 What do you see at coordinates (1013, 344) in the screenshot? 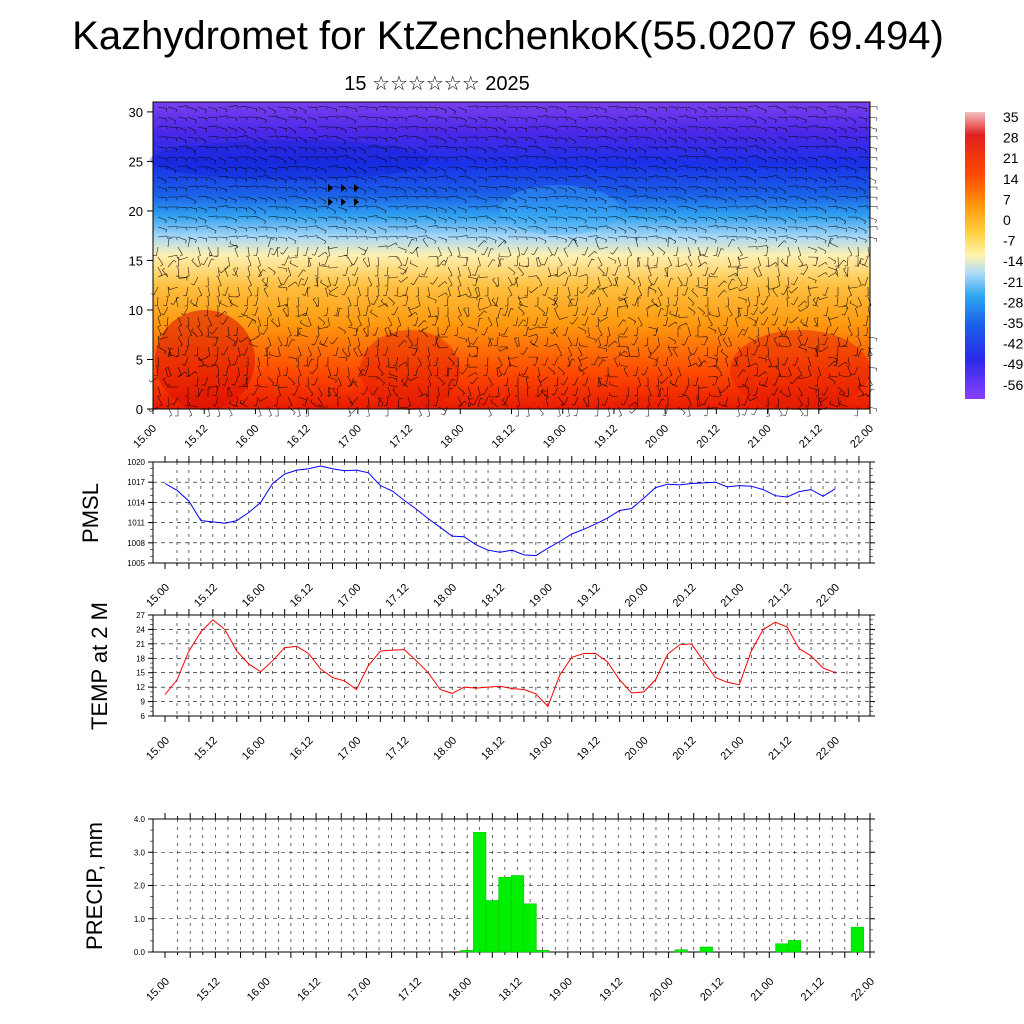
I see `colorbar-label: -42` at bounding box center [1013, 344].